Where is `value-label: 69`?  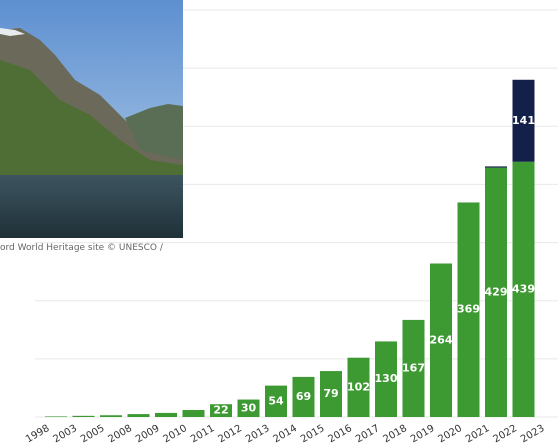 value-label: 69 is located at coordinates (303, 396).